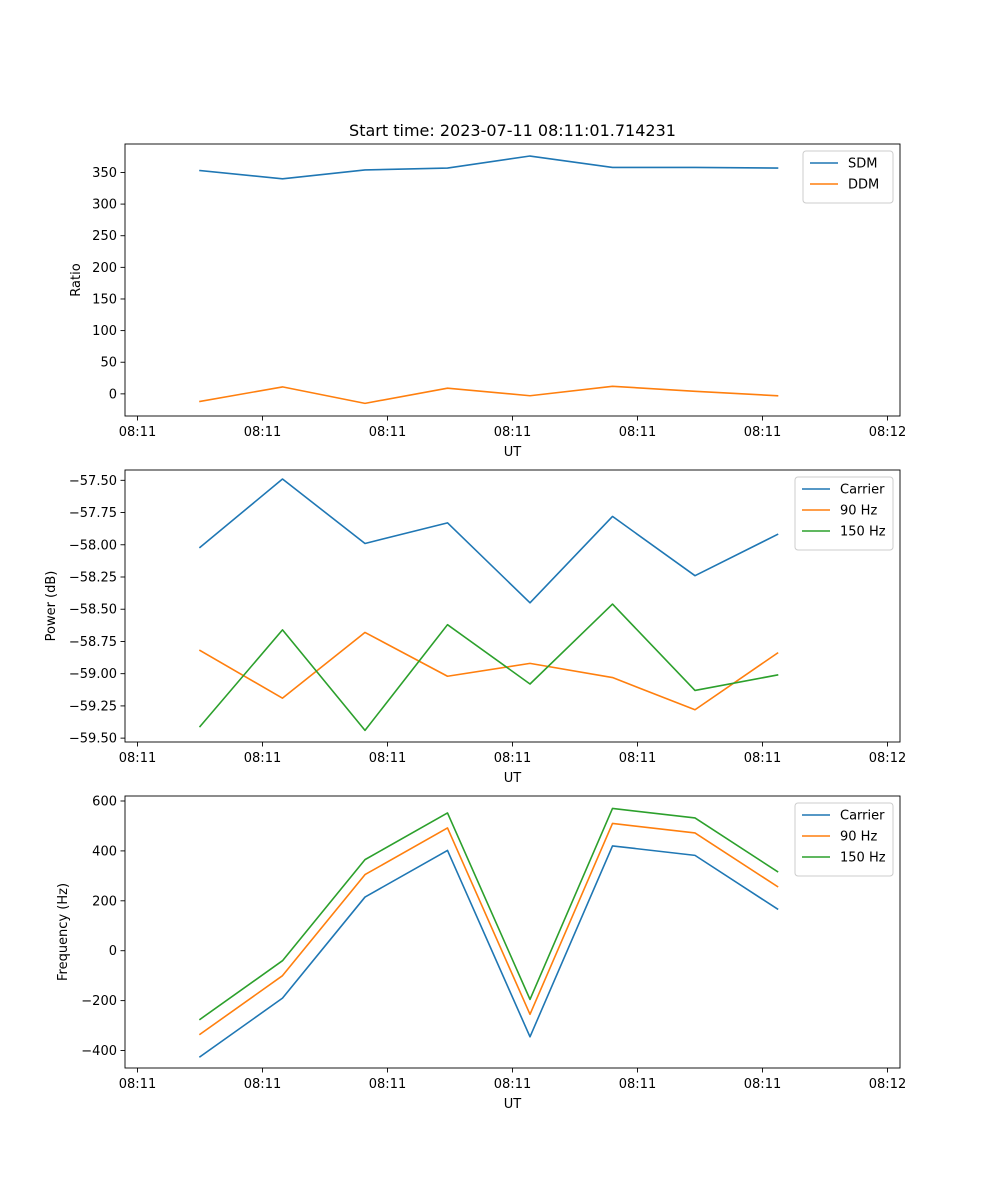 Image resolution: width=1000 pixels, height=1200 pixels. Describe the element at coordinates (104, 299) in the screenshot. I see `y-tick-label: 150` at that location.